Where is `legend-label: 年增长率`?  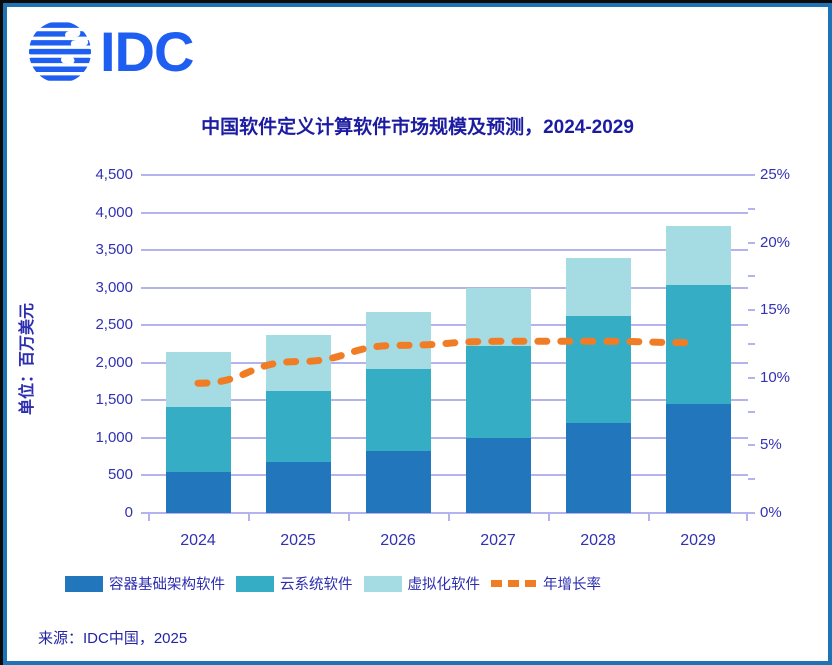
legend-label: 年增长率 is located at coordinates (572, 585).